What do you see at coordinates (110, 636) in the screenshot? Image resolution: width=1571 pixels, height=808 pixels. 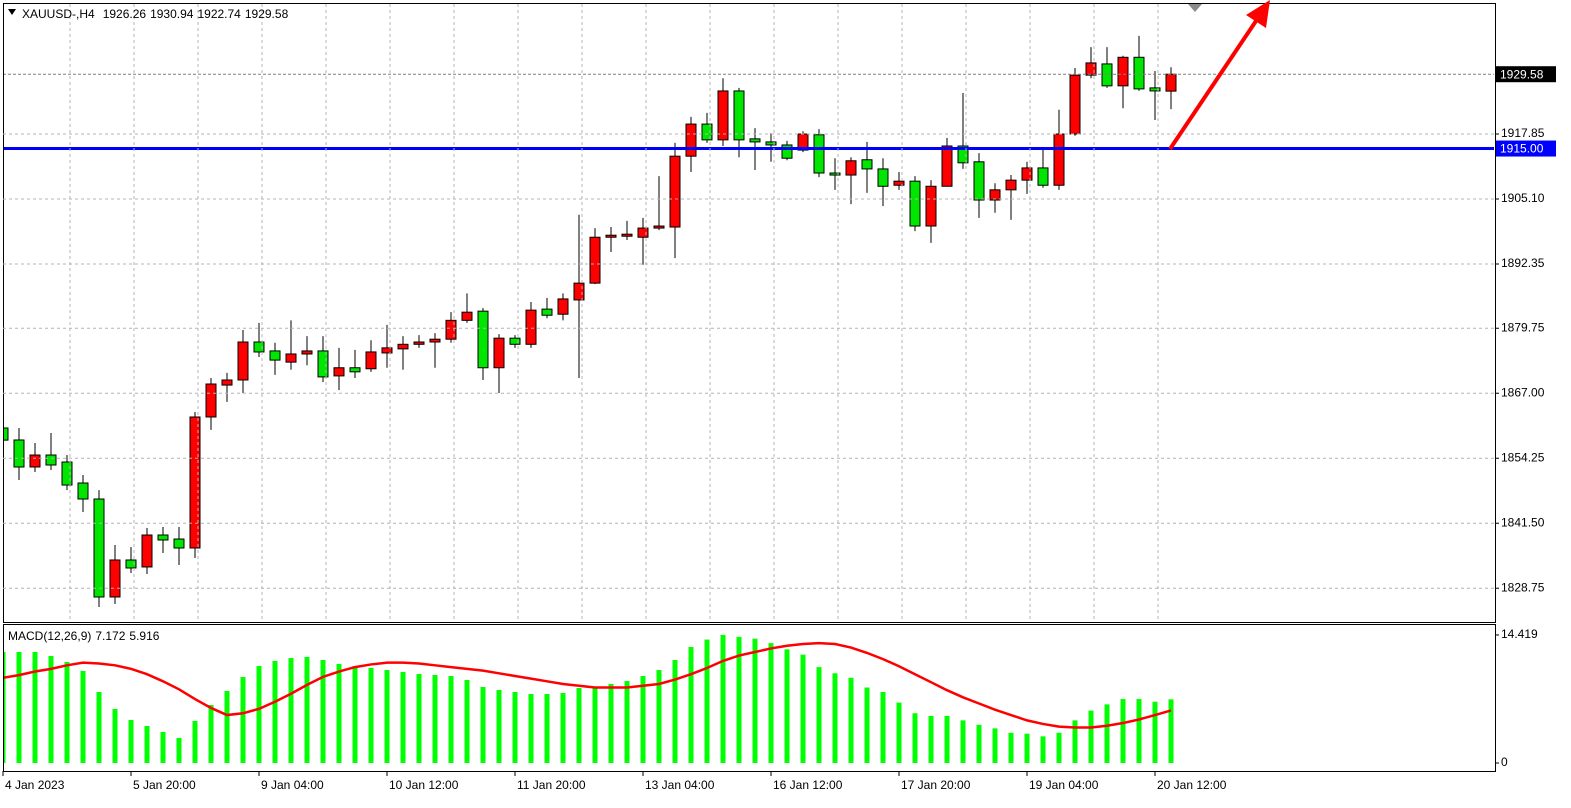 I see `macd-value: 7.172` at bounding box center [110, 636].